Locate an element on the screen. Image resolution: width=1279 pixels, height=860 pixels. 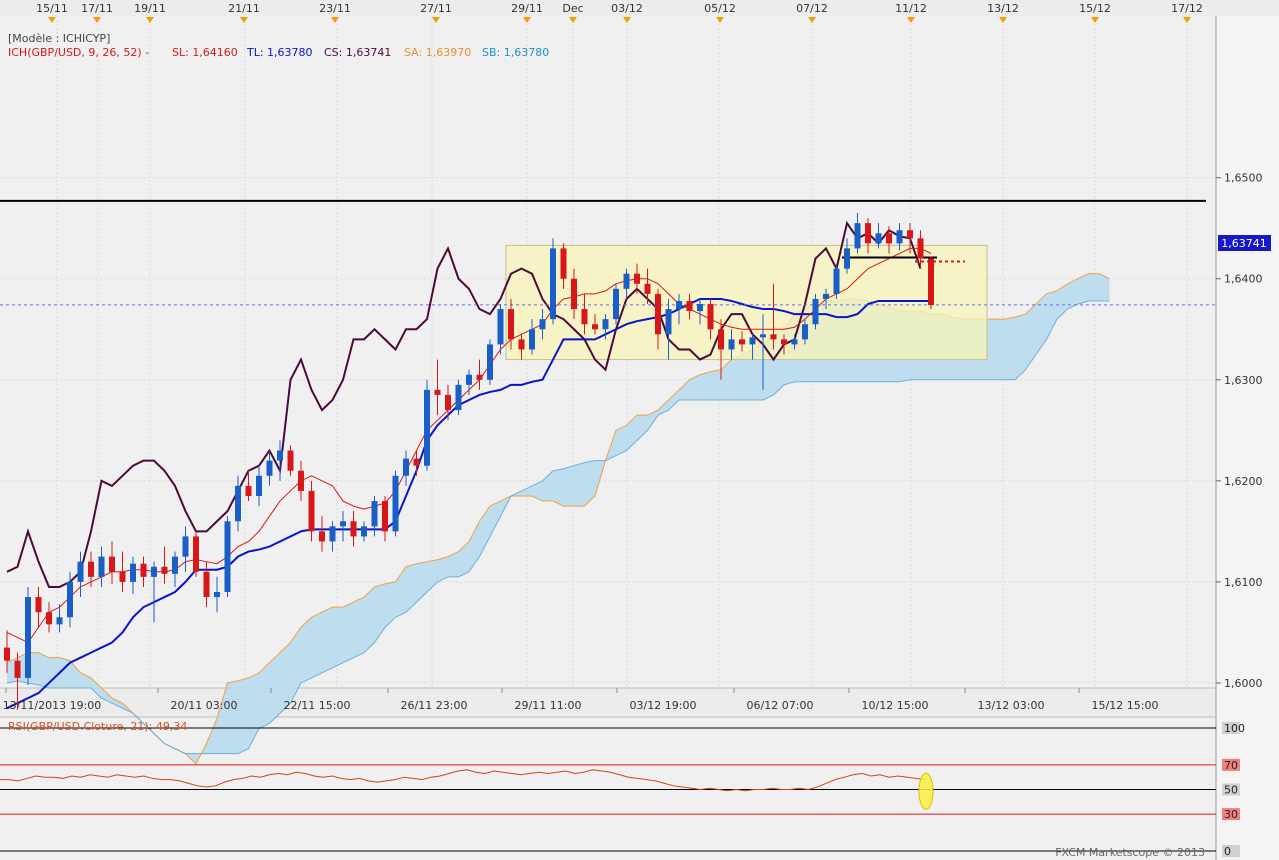
legend-sa: SA: 1,63970 is located at coordinates (437, 52).